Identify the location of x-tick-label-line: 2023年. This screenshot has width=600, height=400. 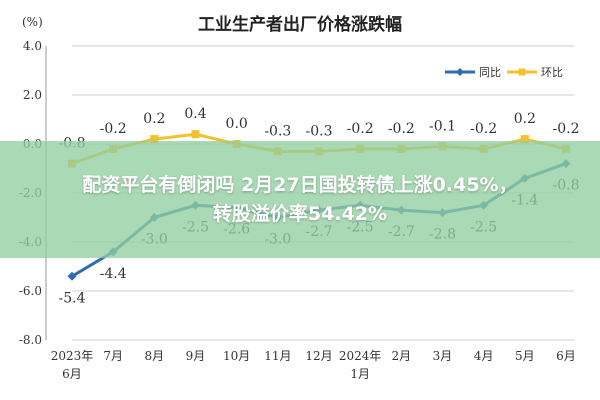
(72, 356).